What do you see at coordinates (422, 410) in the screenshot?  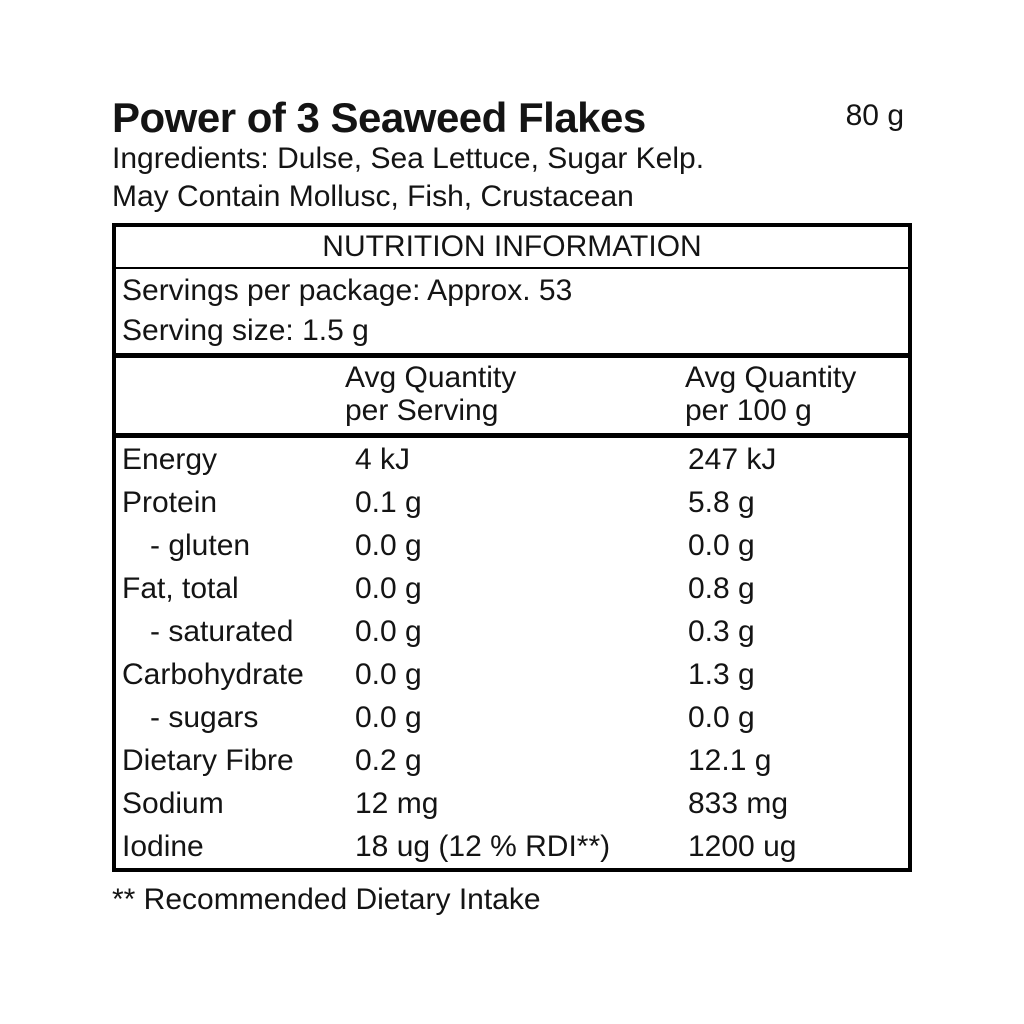 I see `column-header-line: per Serving` at bounding box center [422, 410].